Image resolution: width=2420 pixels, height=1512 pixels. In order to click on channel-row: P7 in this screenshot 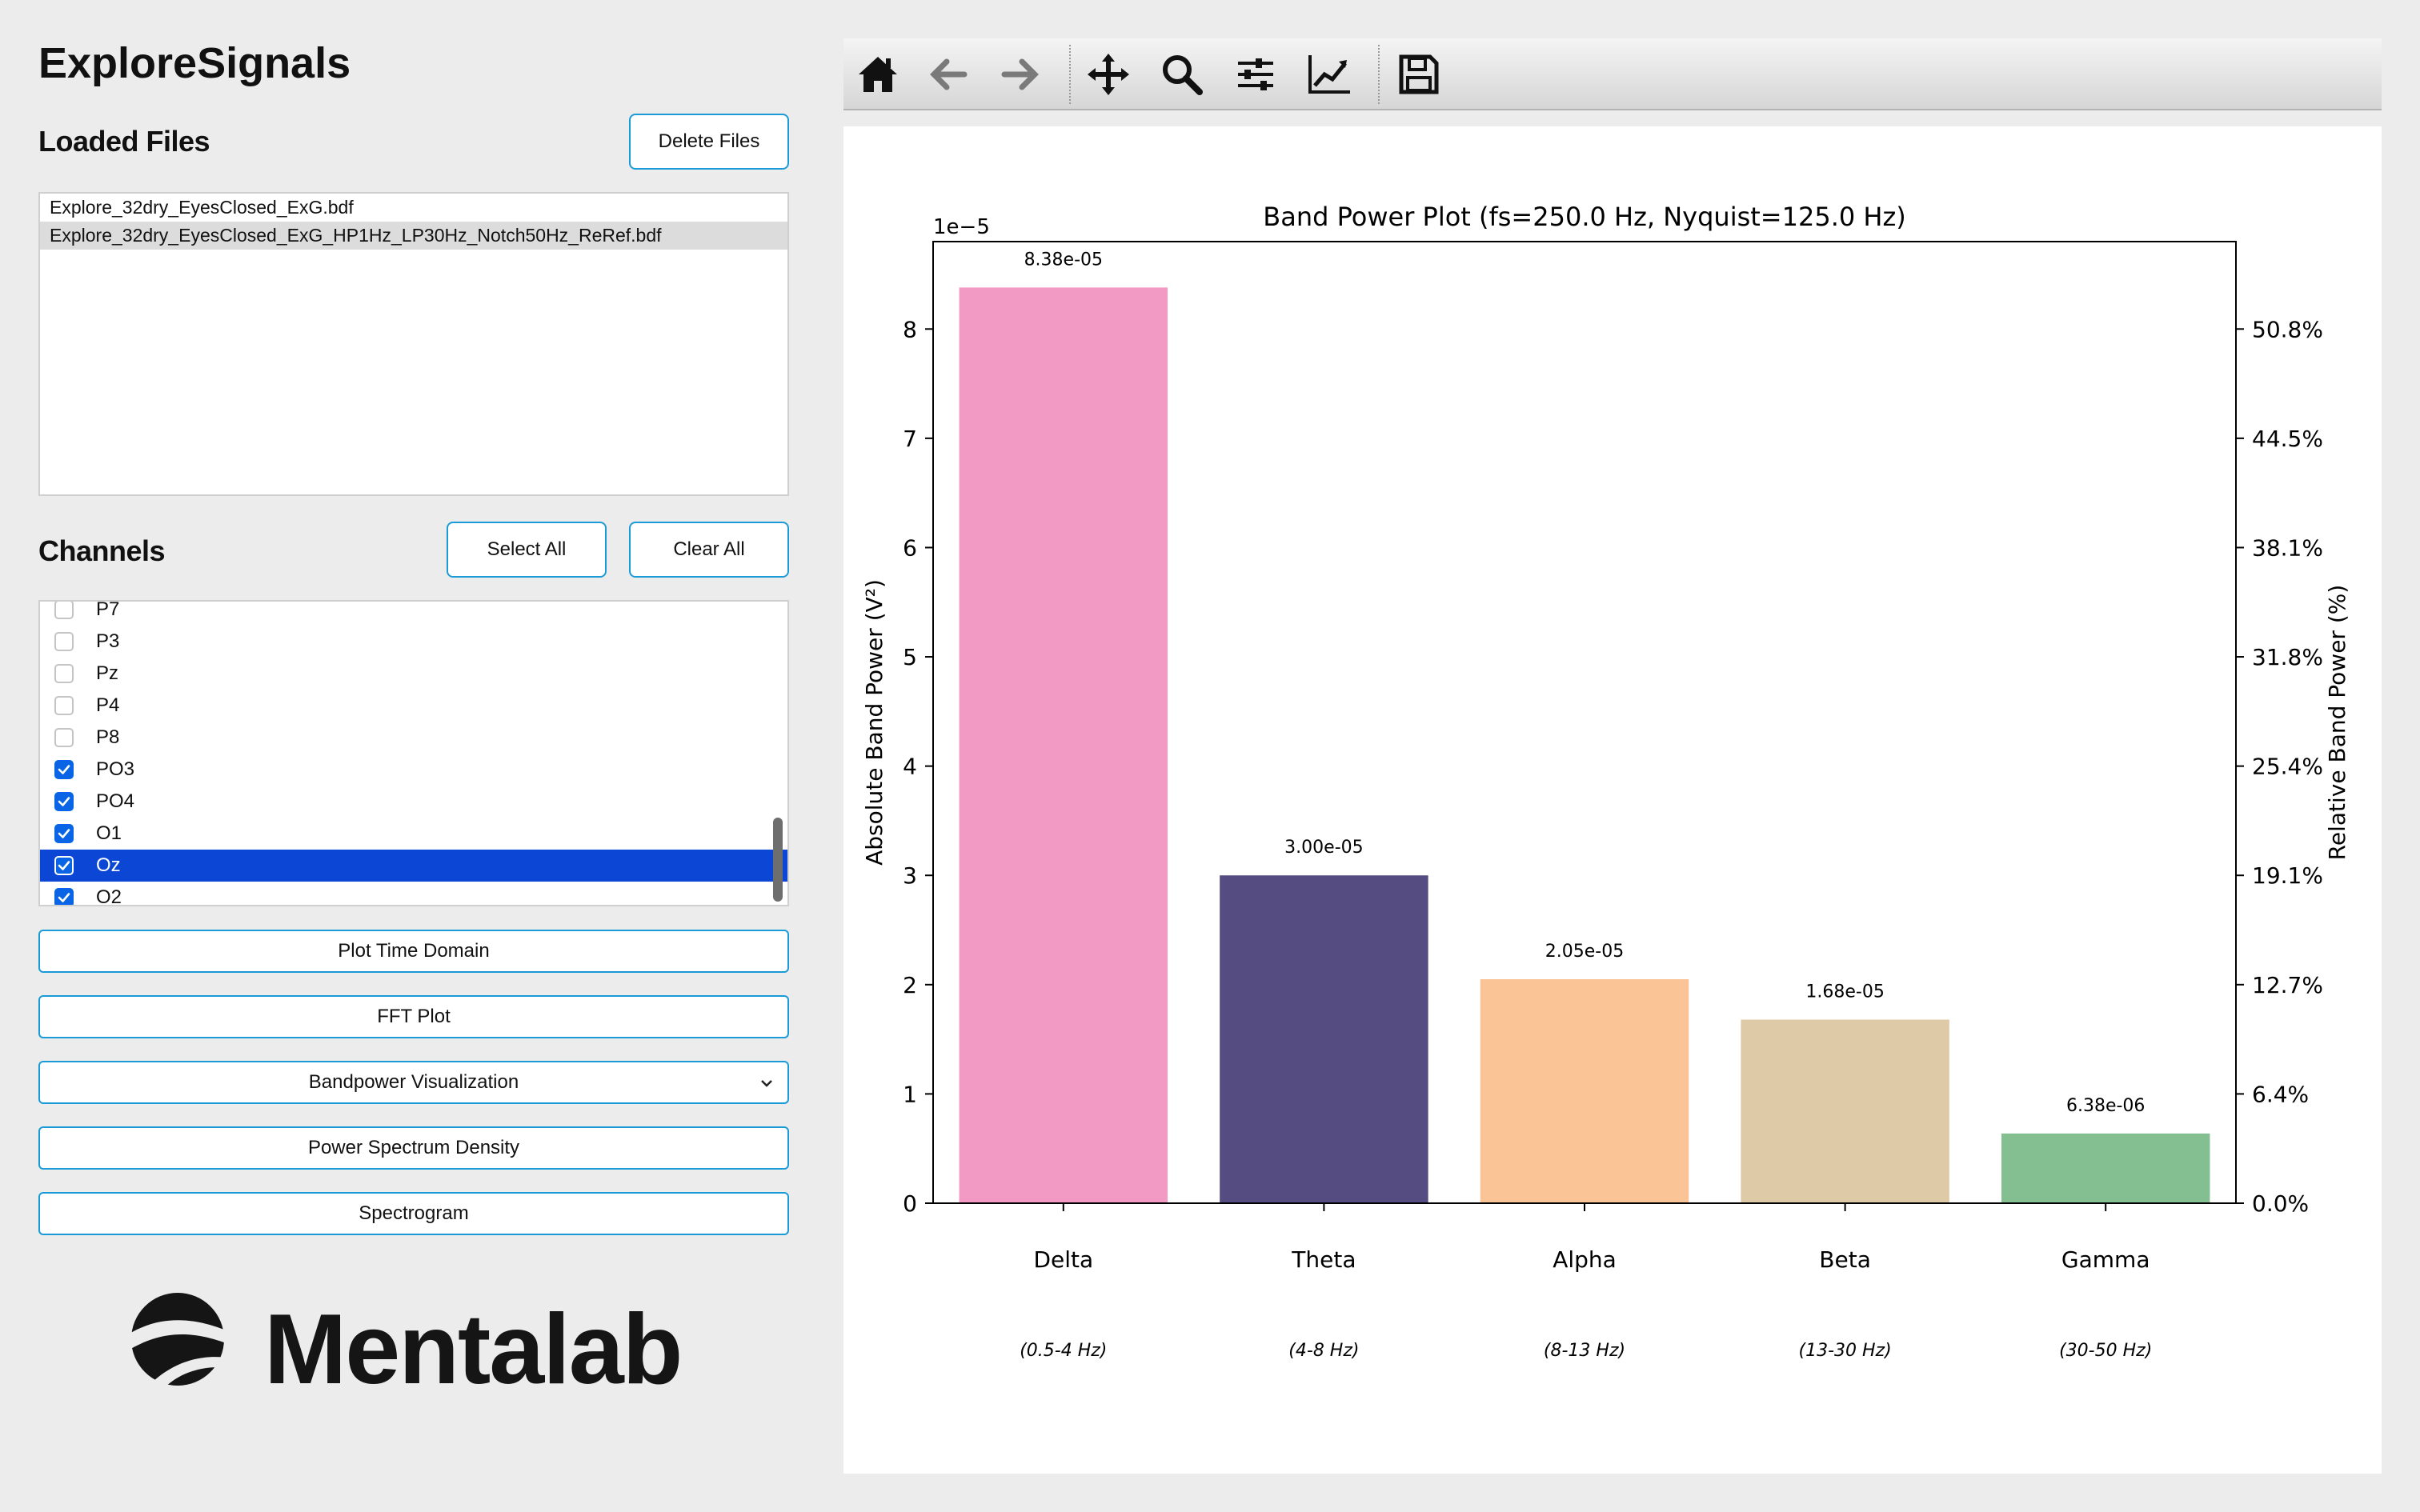, I will do `click(413, 613)`.